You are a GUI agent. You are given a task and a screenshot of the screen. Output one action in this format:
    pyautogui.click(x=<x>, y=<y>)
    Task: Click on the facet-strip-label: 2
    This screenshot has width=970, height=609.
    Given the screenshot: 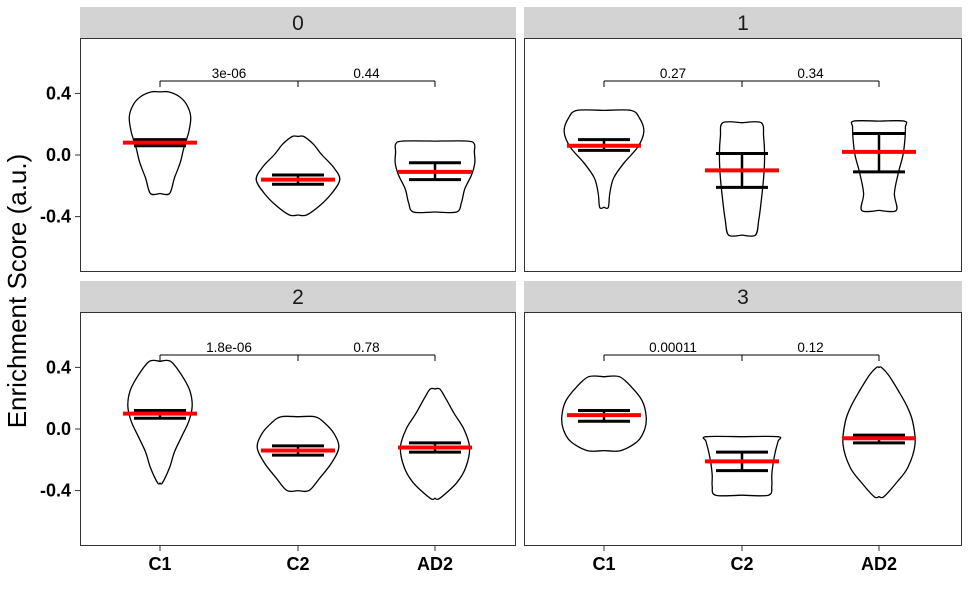 What is the action you would take?
    pyautogui.click(x=298, y=297)
    